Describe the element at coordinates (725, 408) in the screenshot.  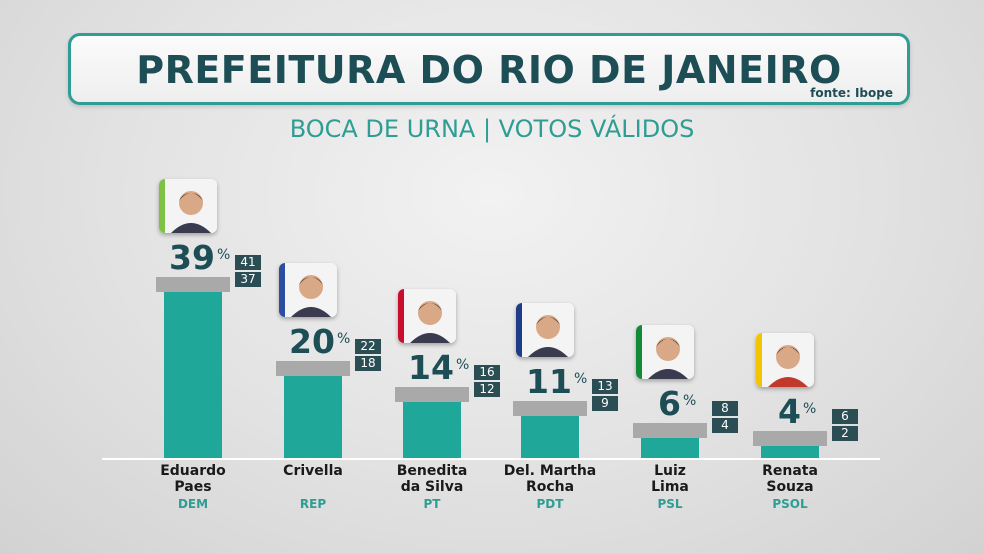
I see `range-high-4: 8` at that location.